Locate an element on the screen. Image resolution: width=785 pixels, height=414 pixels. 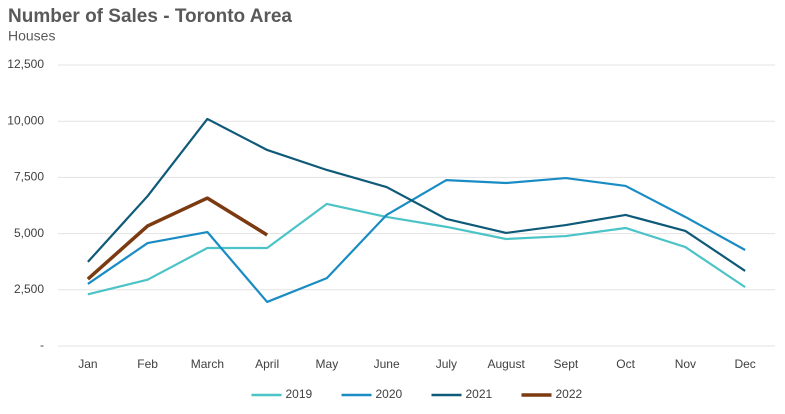
x-tick-label: May is located at coordinates (327, 364).